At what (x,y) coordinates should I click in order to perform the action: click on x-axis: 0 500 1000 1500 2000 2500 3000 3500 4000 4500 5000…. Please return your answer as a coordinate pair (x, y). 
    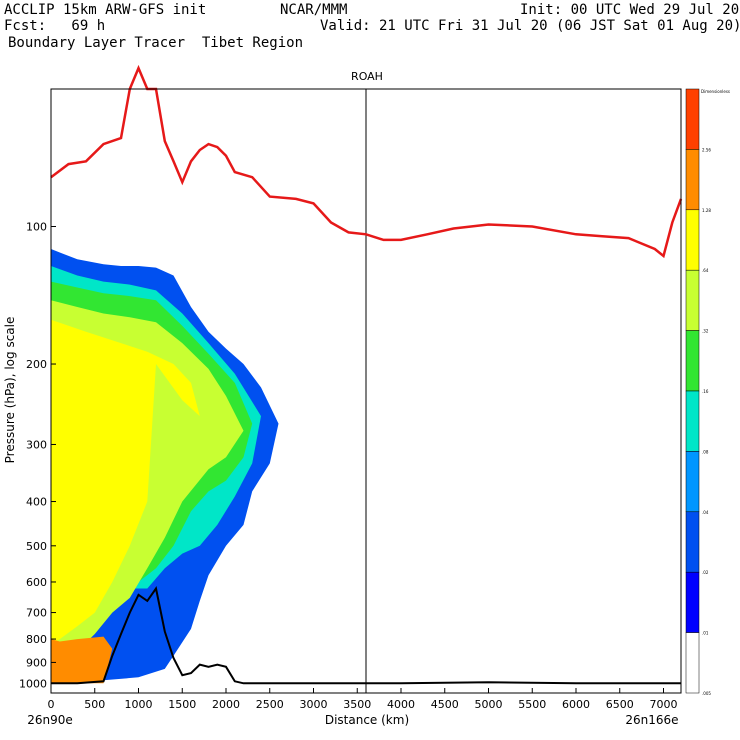
    Looking at the image, I should click on (363, 699).